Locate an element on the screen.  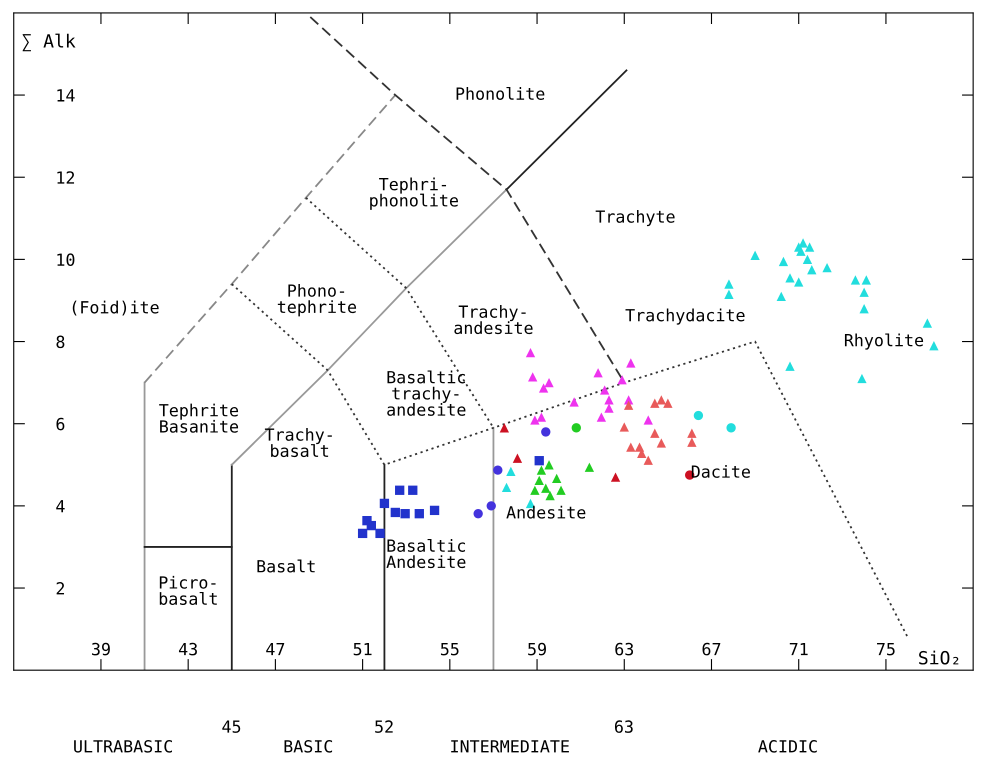
y-tick-label: 2 is located at coordinates (60, 588).